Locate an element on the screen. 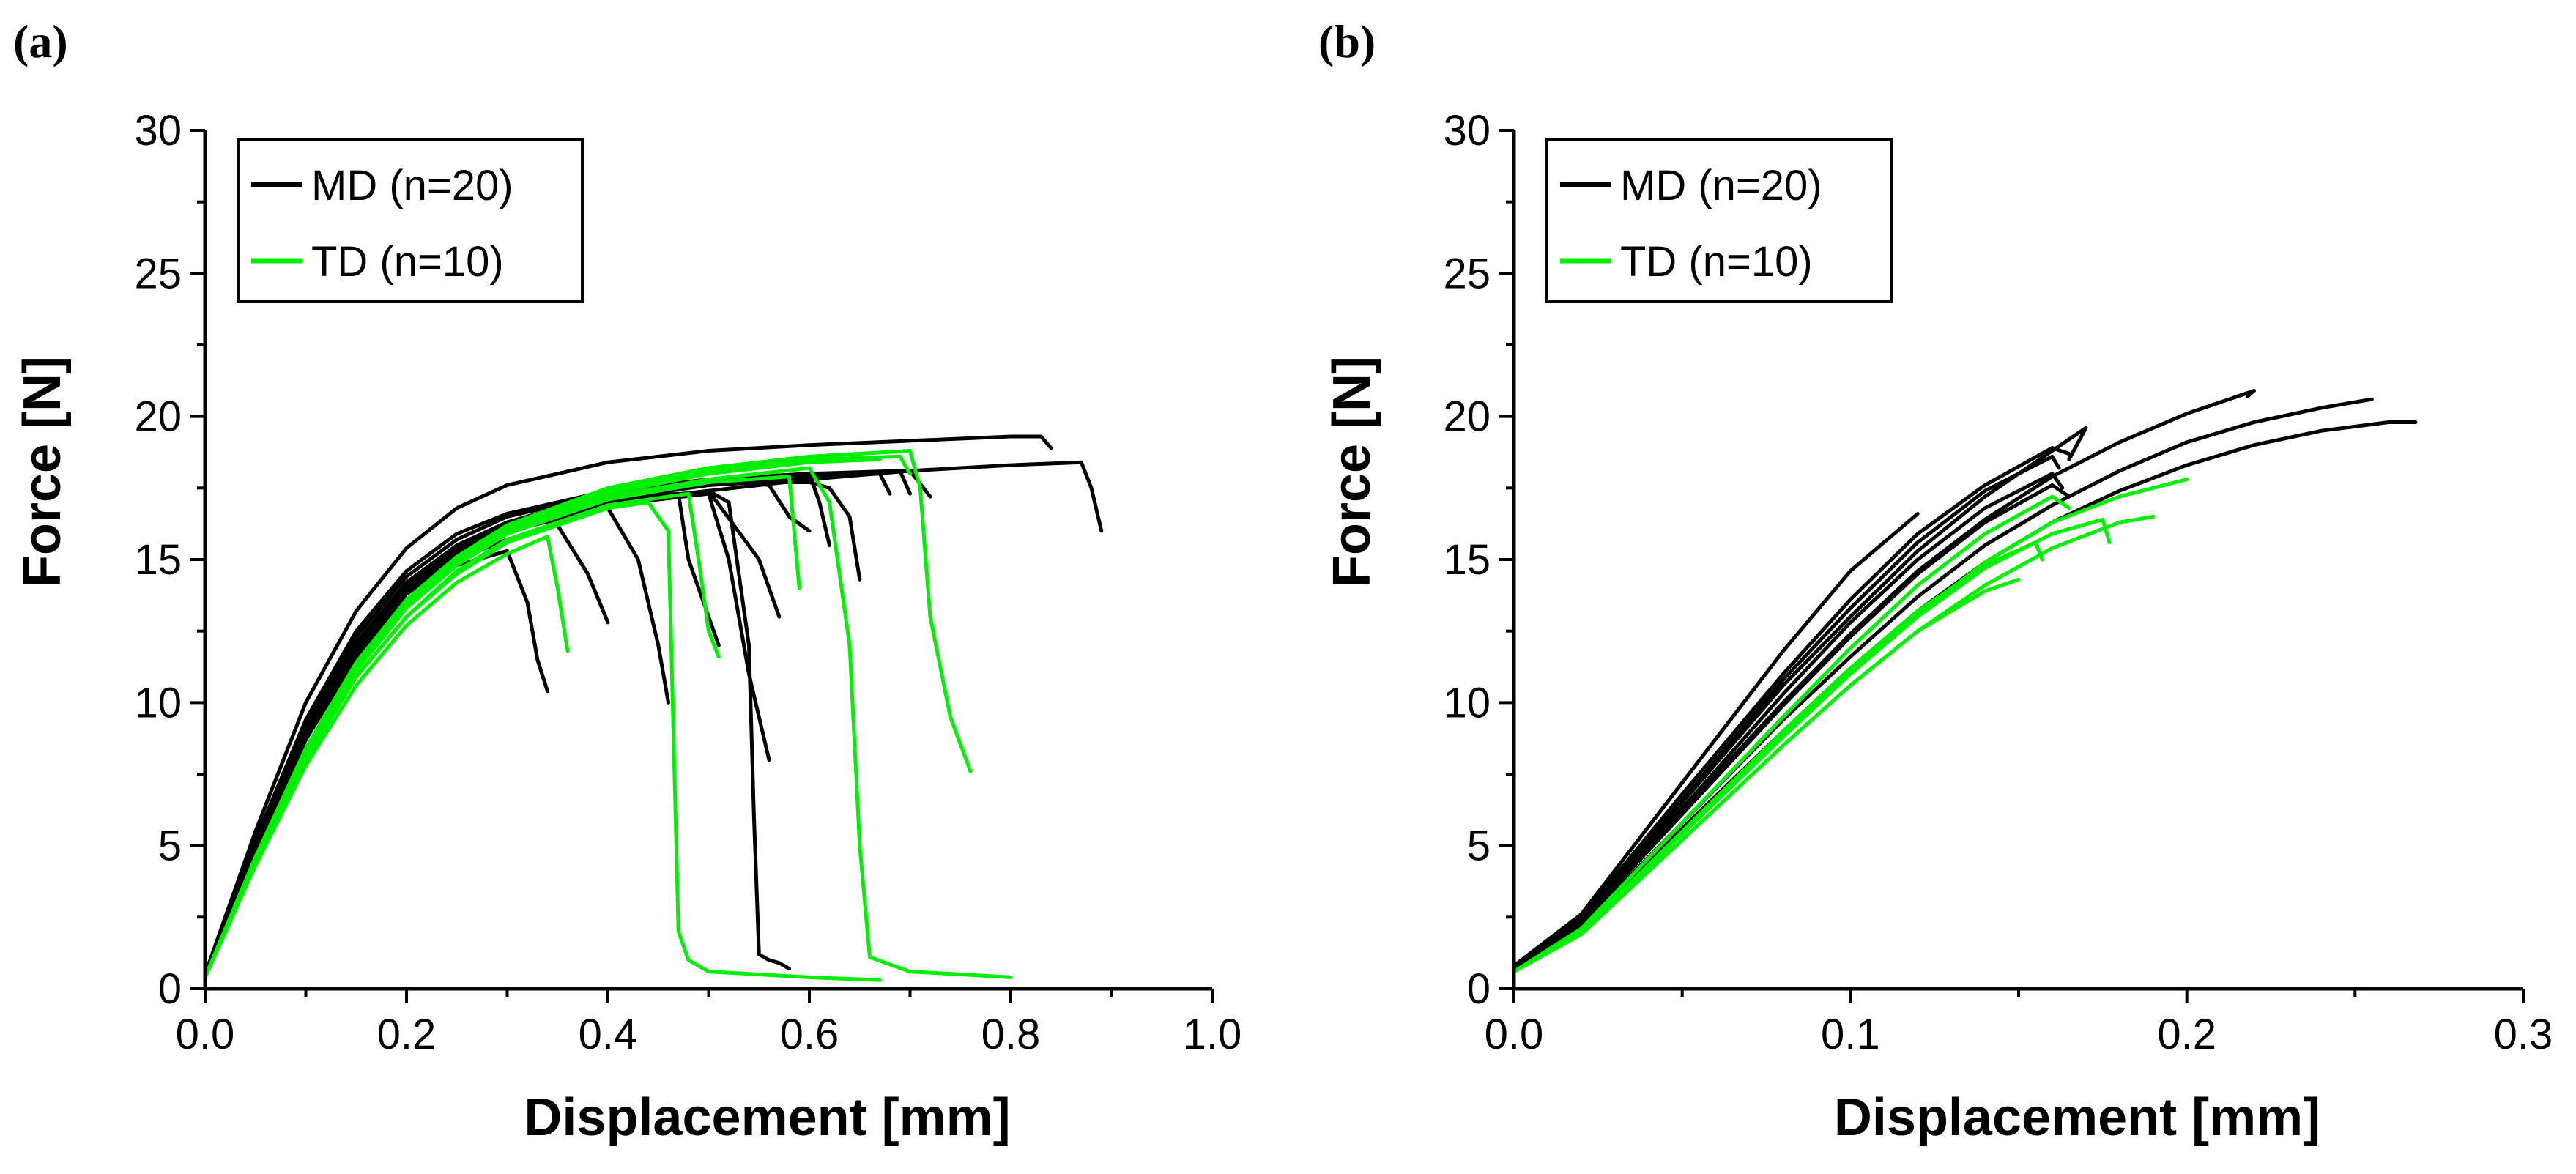 Image resolution: width=2576 pixels, height=1174 pixels. x-tick-label: 0.3 is located at coordinates (2523, 1034).